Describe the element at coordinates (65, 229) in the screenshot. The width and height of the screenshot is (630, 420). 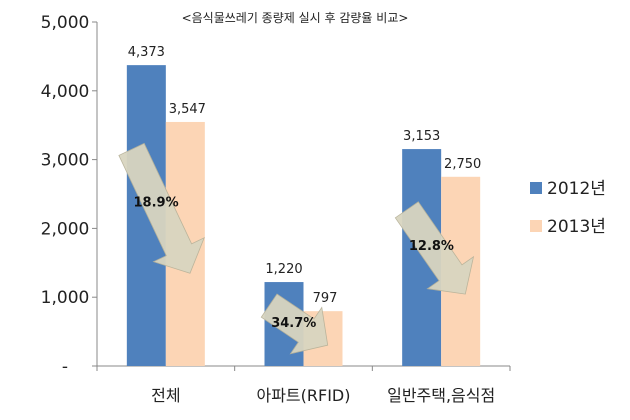
I see `y-tick-label: 2,000` at that location.